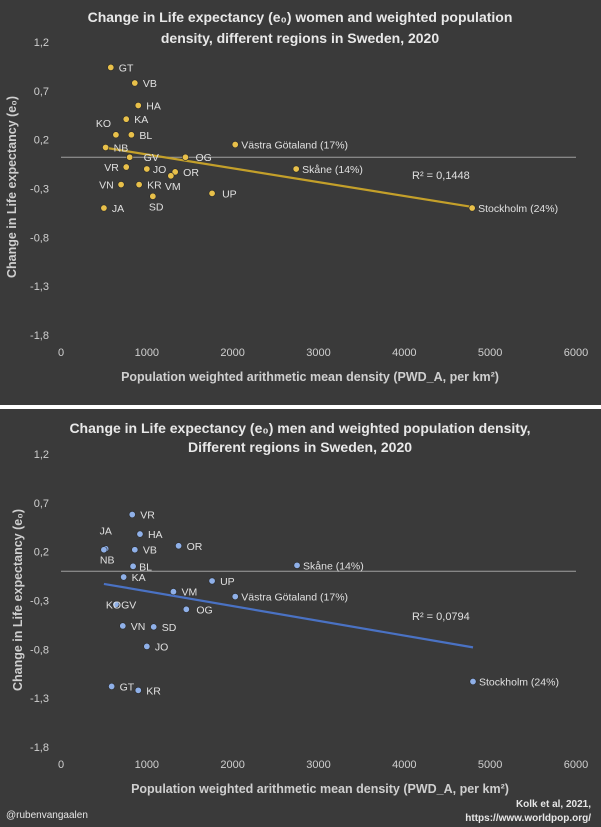 The image size is (601, 827). I want to click on y-tick-label: 1,2, so click(41, 455).